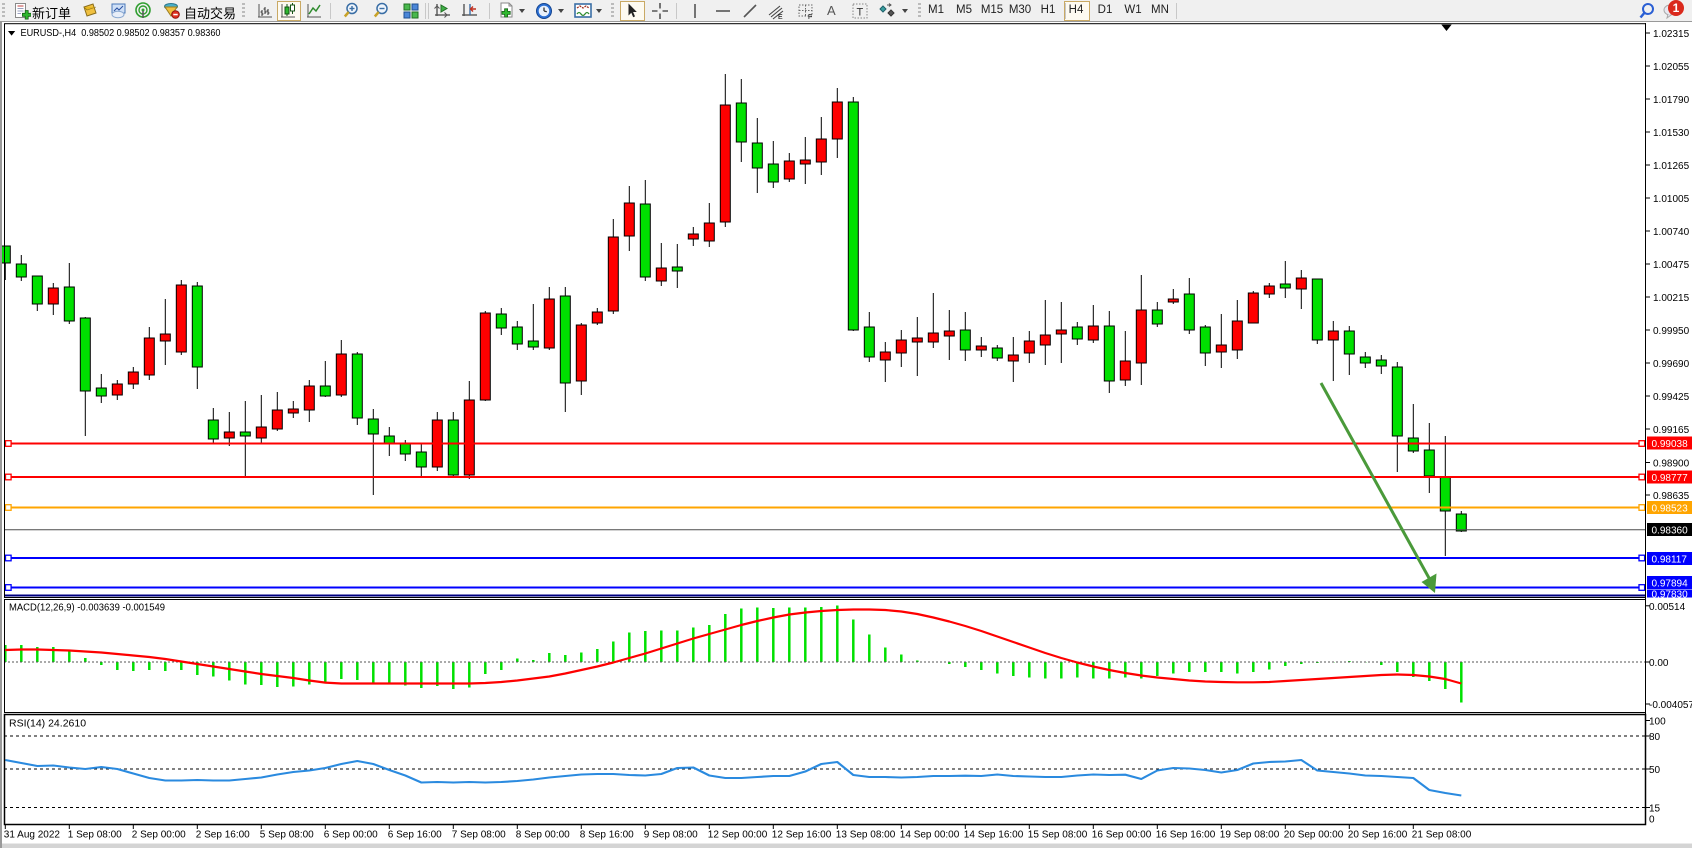  What do you see at coordinates (738, 835) in the screenshot?
I see `svg-text: 12 Sep 00:00` at bounding box center [738, 835].